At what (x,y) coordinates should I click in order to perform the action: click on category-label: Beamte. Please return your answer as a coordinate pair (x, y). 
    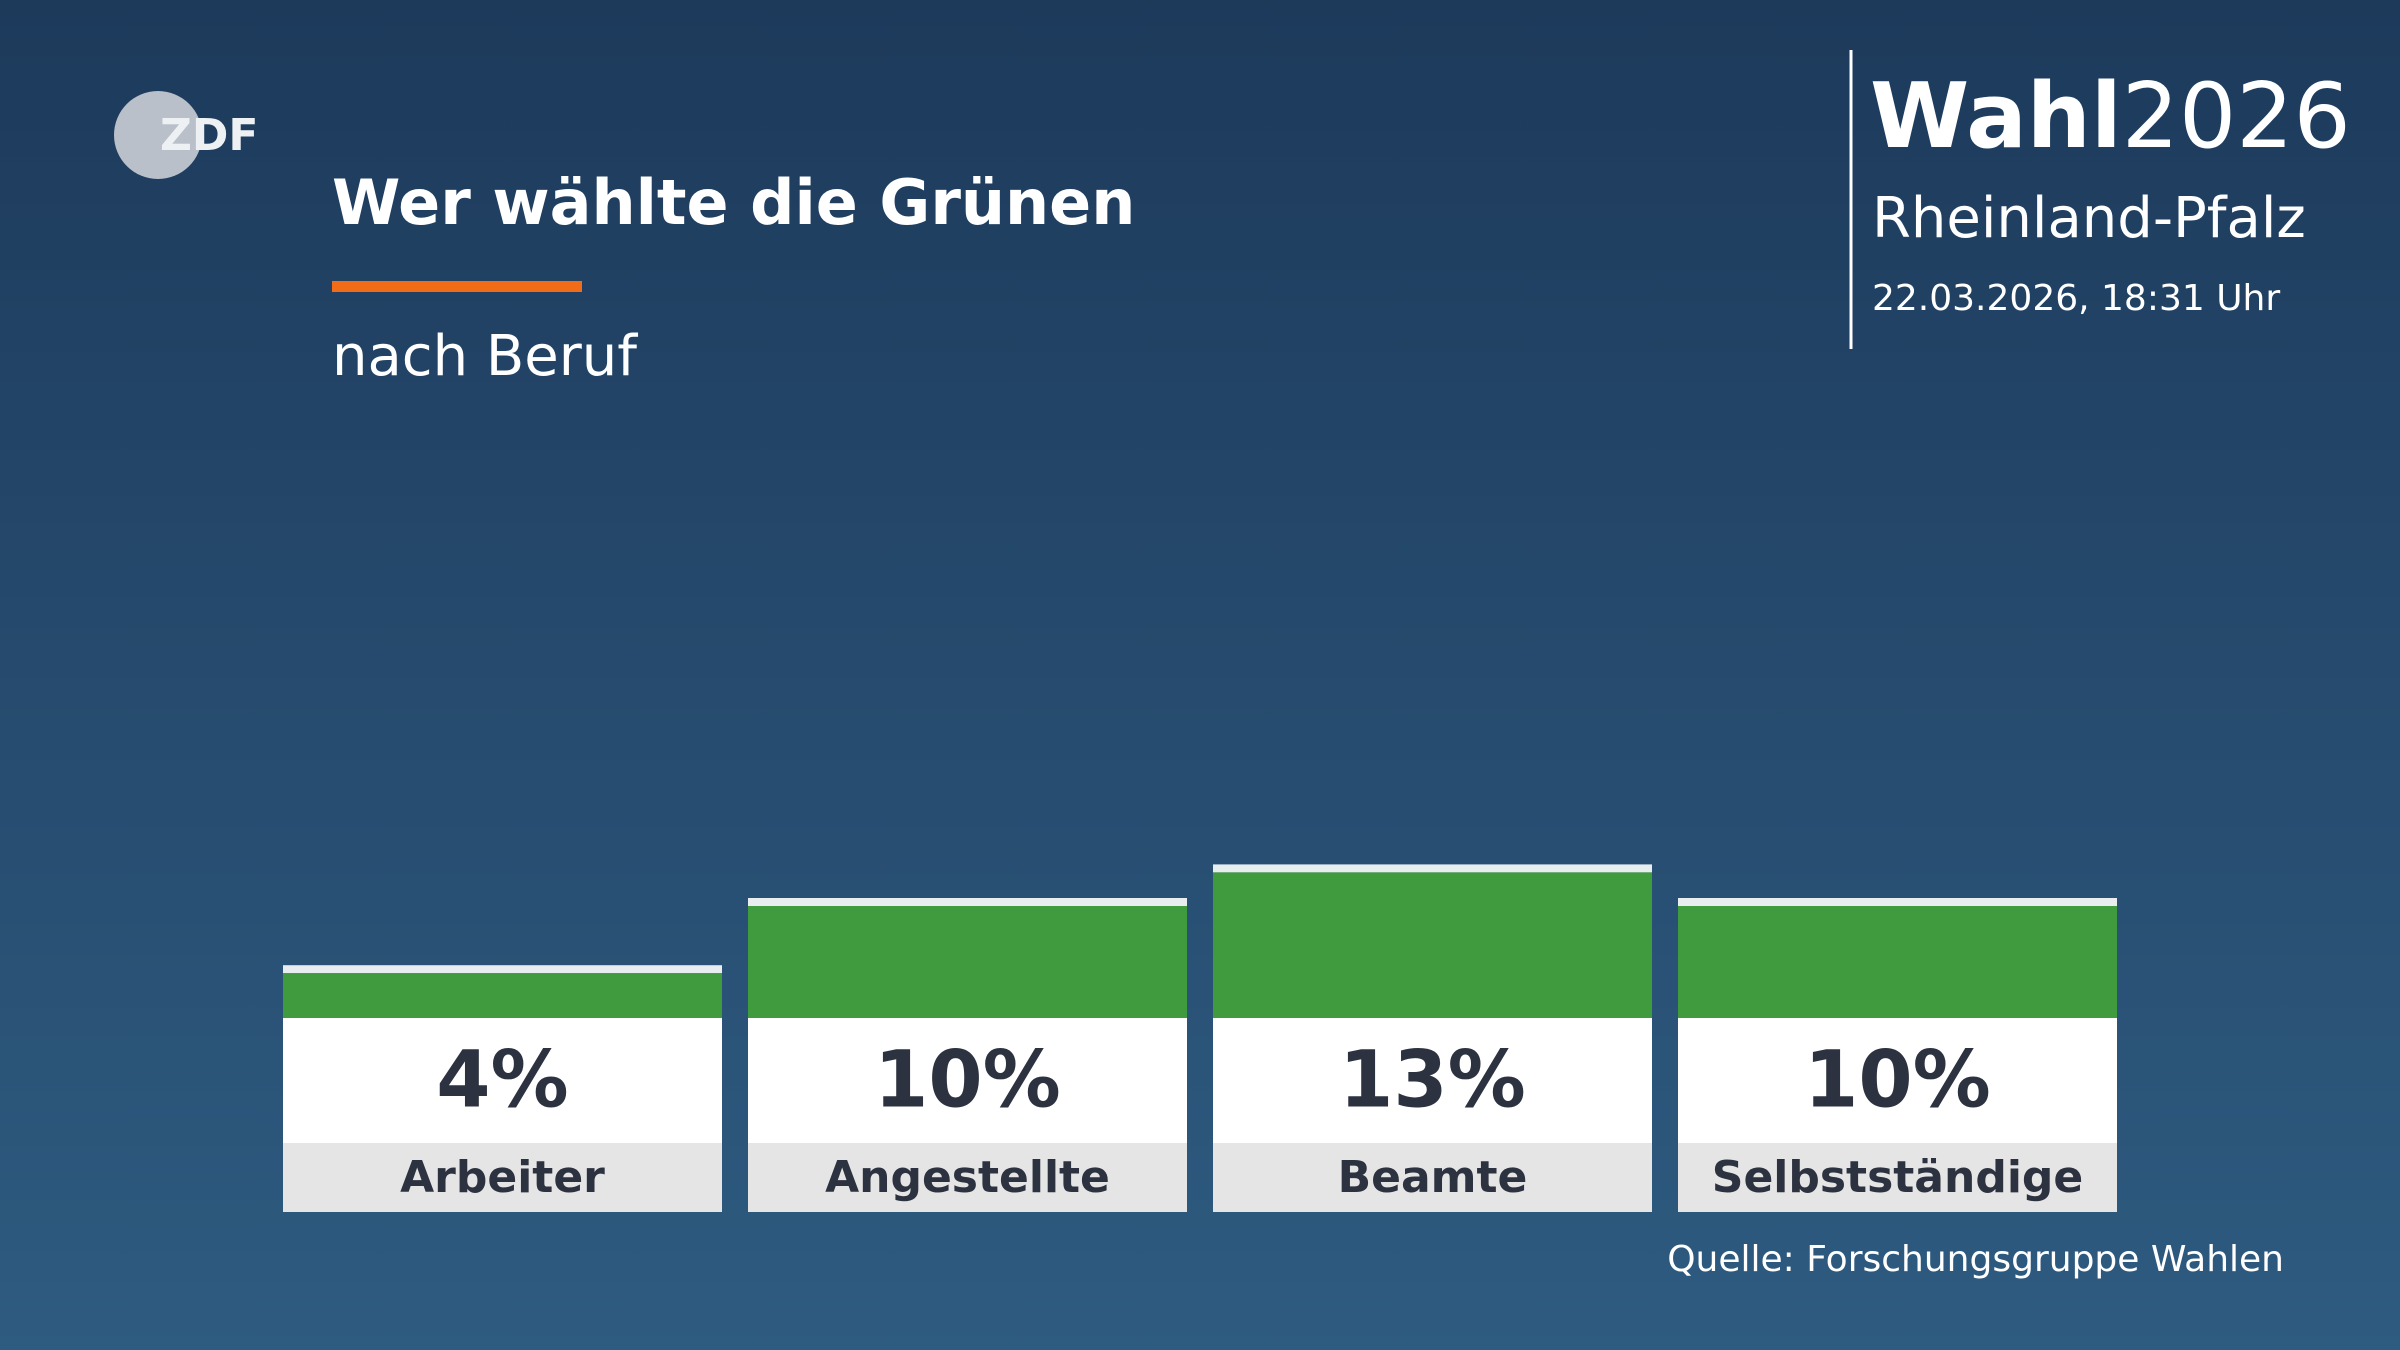
    Looking at the image, I should click on (1433, 1177).